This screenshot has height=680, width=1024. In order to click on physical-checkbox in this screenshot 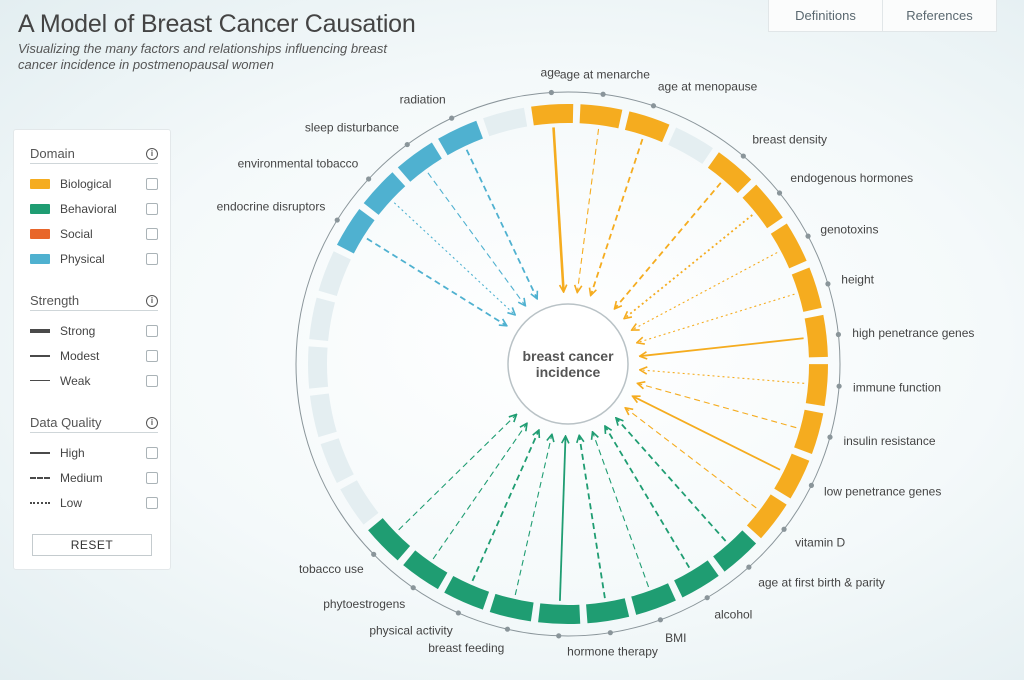, I will do `click(152, 258)`.